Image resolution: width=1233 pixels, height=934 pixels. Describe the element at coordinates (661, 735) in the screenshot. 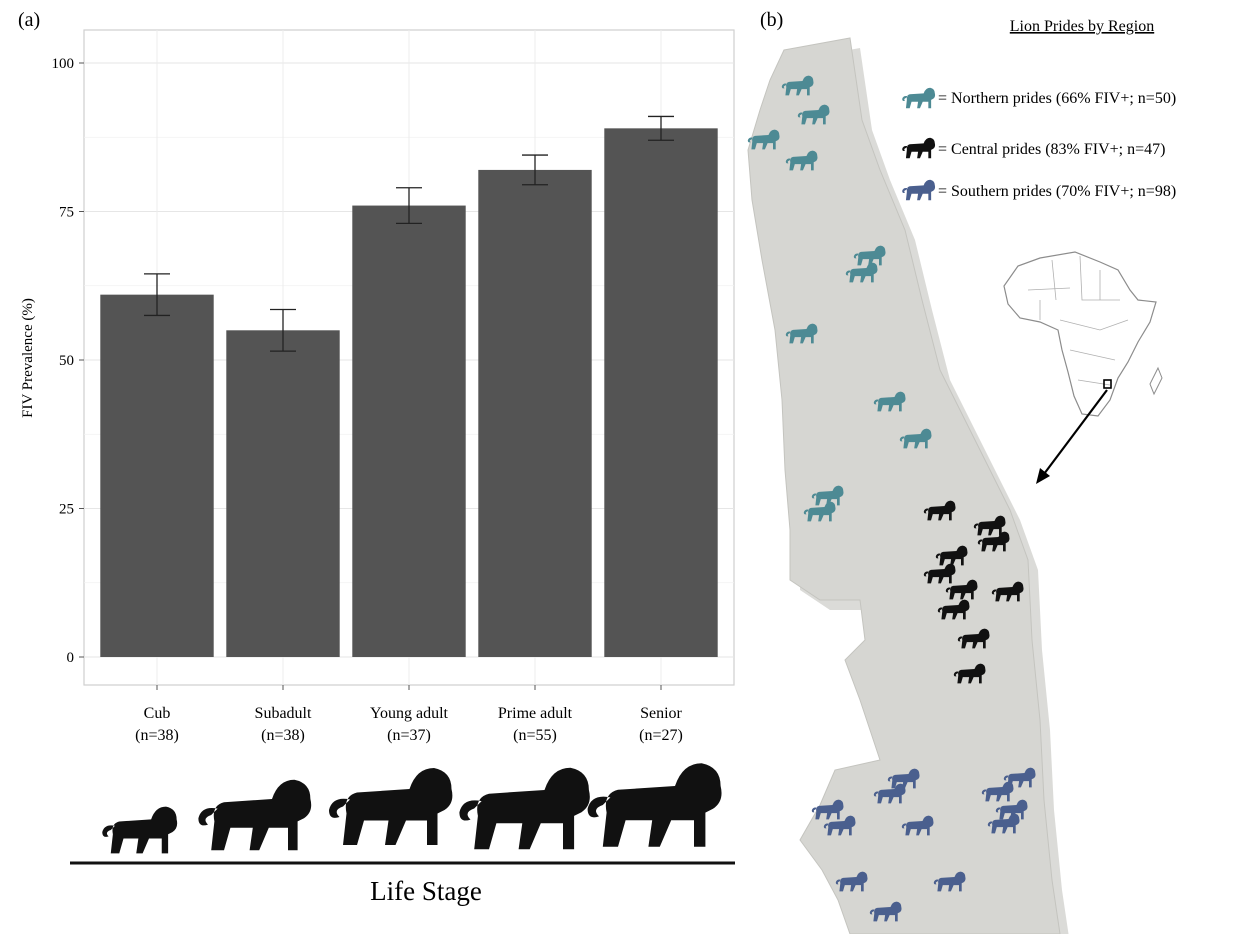

I see `x-sample-size-label: (n=27)` at that location.